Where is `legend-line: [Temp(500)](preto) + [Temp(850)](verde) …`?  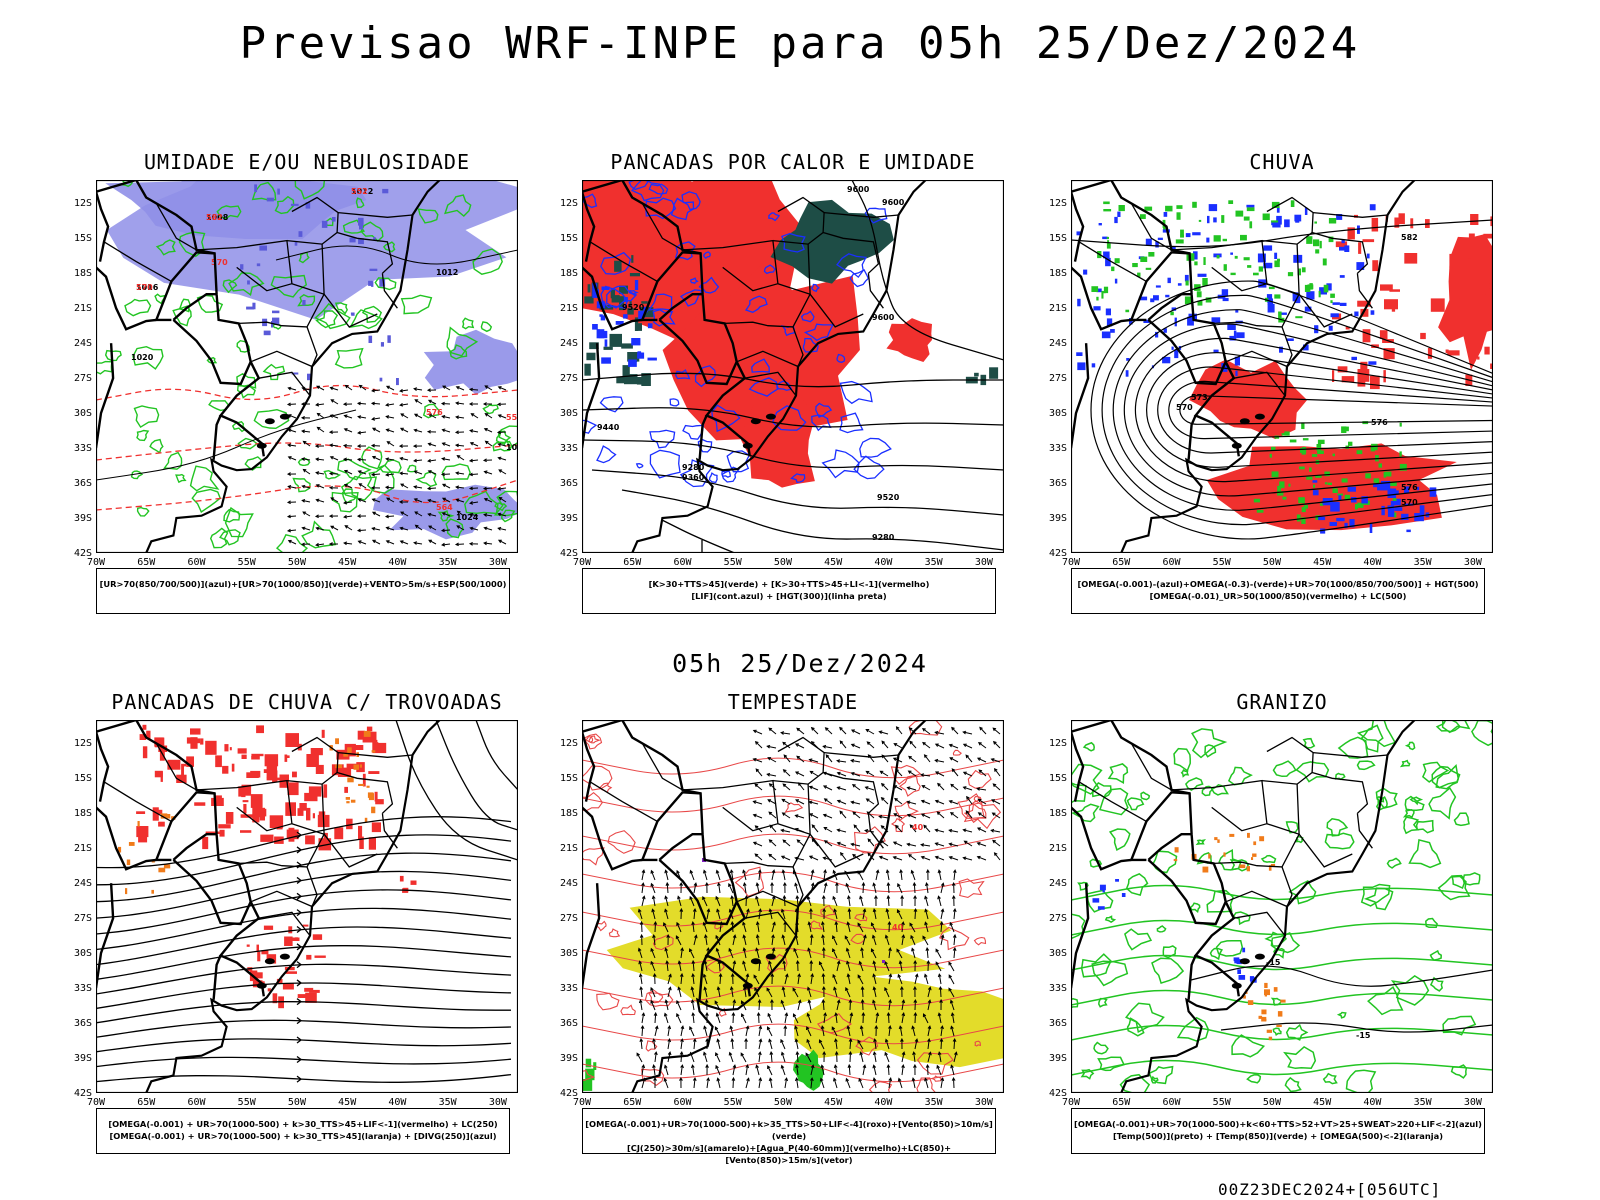
legend-line: [Temp(500)](preto) + [Temp(850)](verde) … is located at coordinates (1278, 1136).